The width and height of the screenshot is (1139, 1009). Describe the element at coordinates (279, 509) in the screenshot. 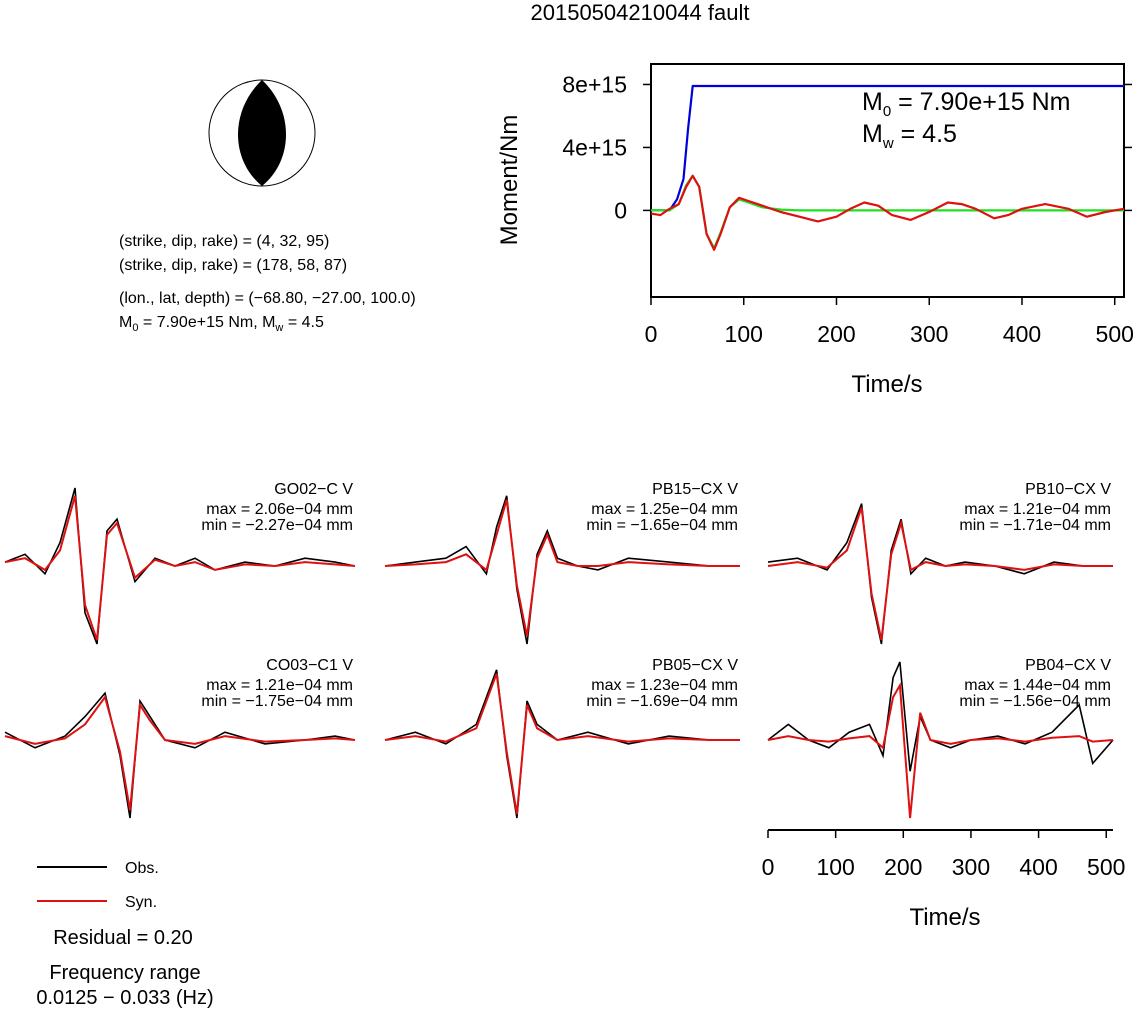

I see `station-max: max = 2.06e−04 mm` at that location.